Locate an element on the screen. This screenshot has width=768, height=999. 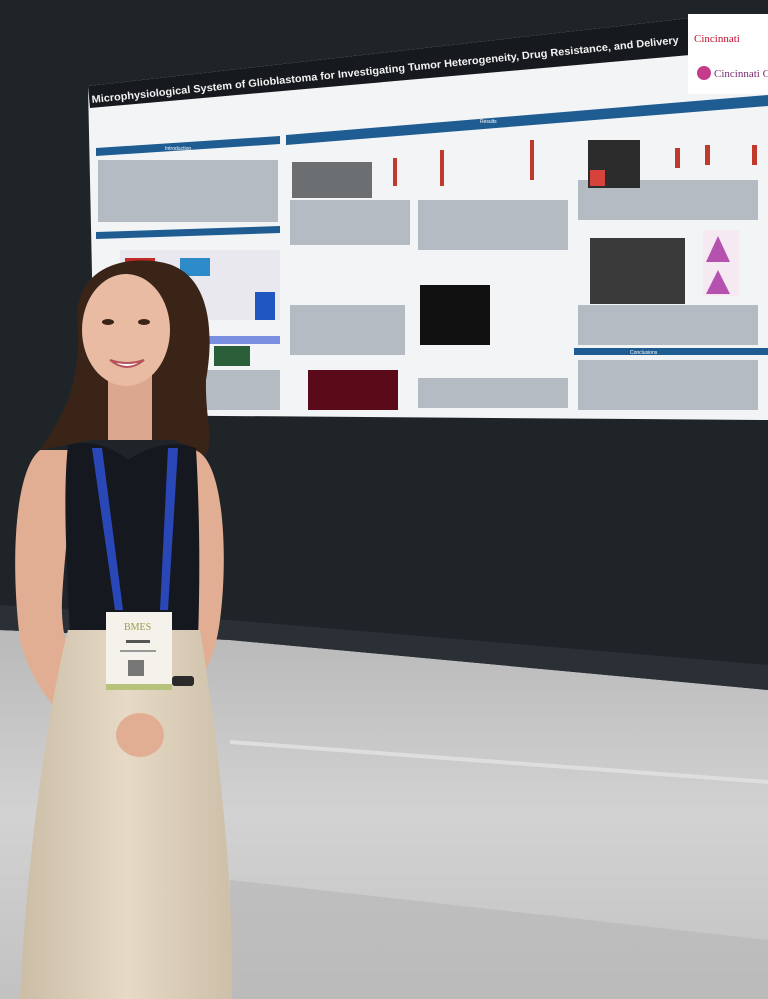
university-logo: Cincinnati is located at coordinates (717, 39).